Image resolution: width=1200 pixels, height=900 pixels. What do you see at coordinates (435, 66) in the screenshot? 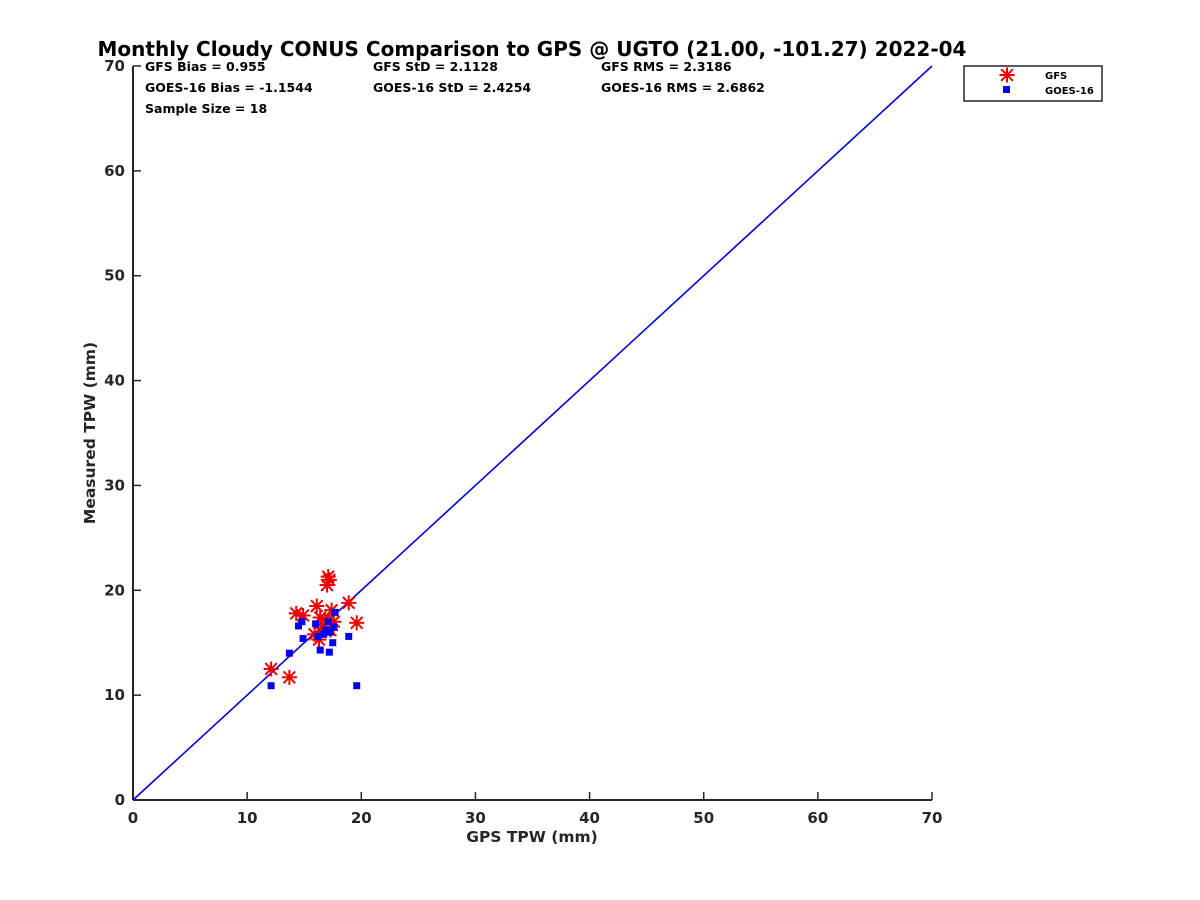
I see `gfs-std-text: GFS StD = 2.1128` at bounding box center [435, 66].